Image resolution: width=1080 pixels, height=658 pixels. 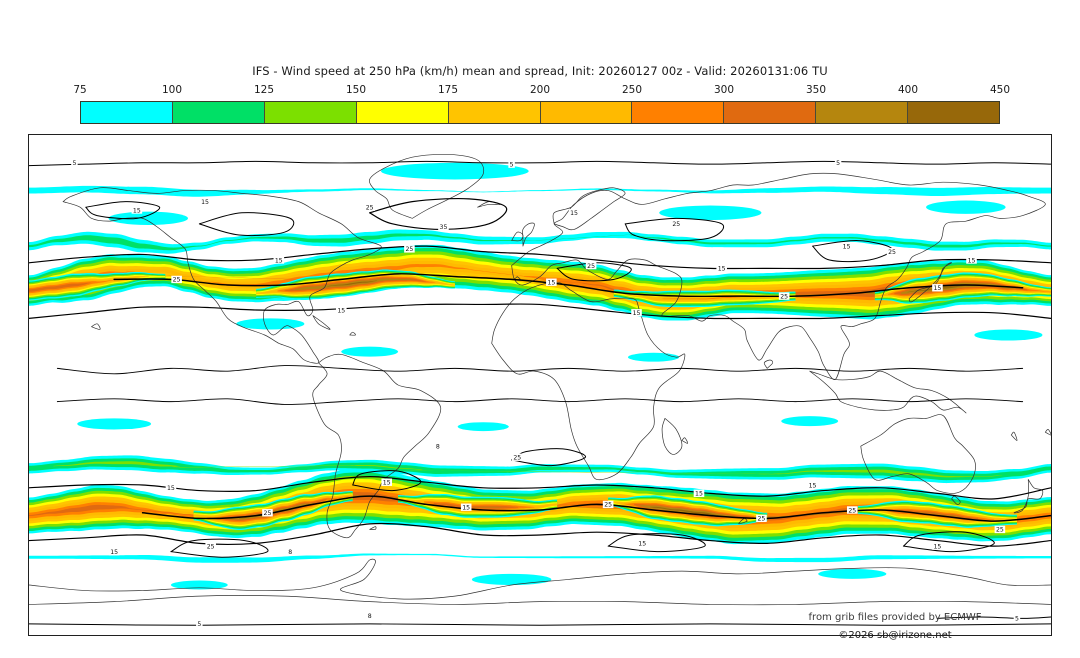 What do you see at coordinates (724, 90) in the screenshot?
I see `colorbar-tick-300: 300` at bounding box center [724, 90].